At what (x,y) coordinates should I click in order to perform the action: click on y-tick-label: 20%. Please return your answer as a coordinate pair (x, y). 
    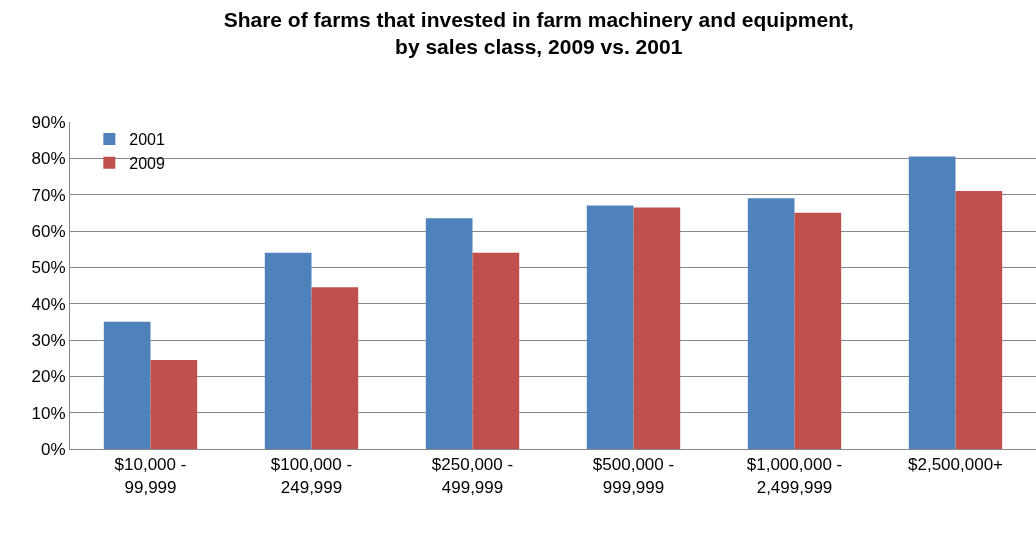
    Looking at the image, I should click on (48, 377).